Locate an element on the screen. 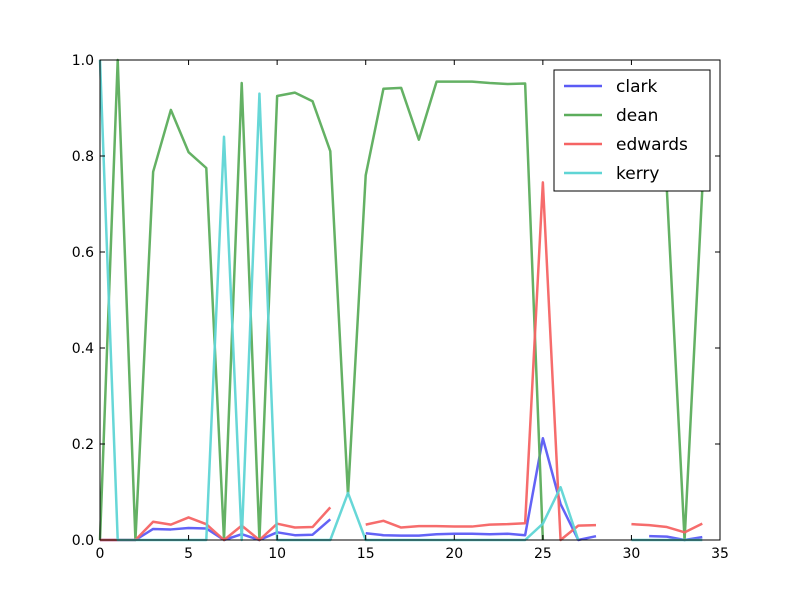 This screenshot has width=800, height=600. y-tick-label: 1.0 is located at coordinates (83, 61).